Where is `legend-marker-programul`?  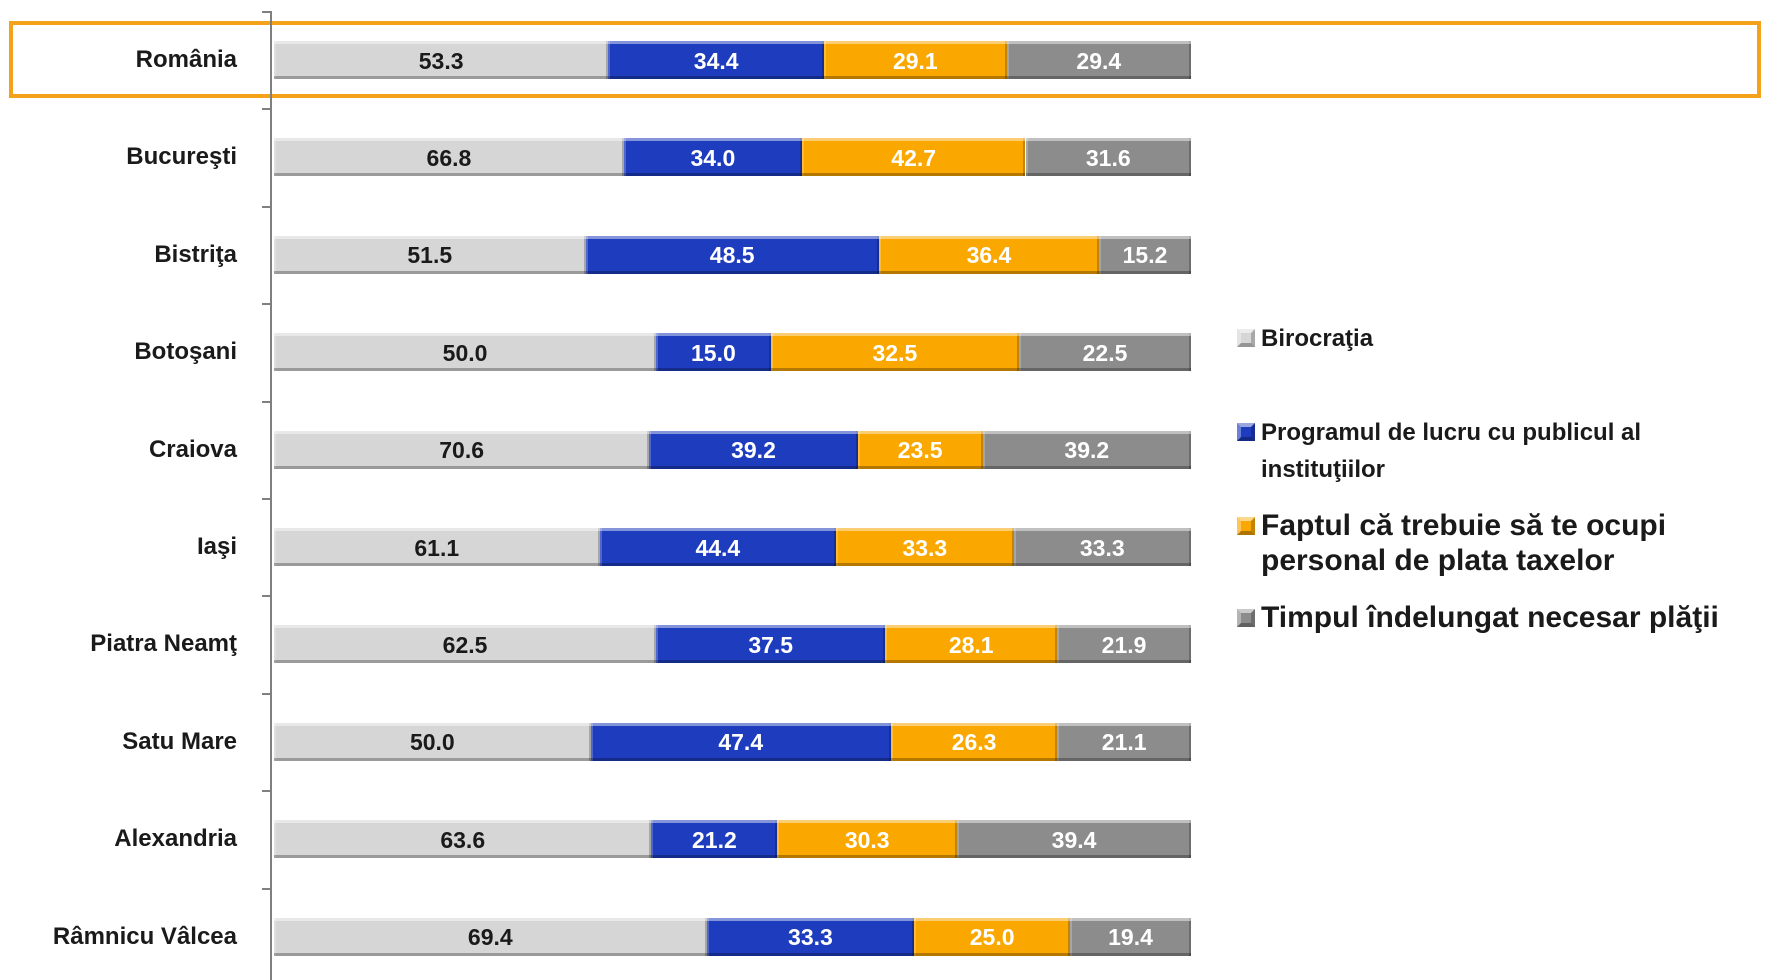
legend-marker-programul is located at coordinates (1246, 432).